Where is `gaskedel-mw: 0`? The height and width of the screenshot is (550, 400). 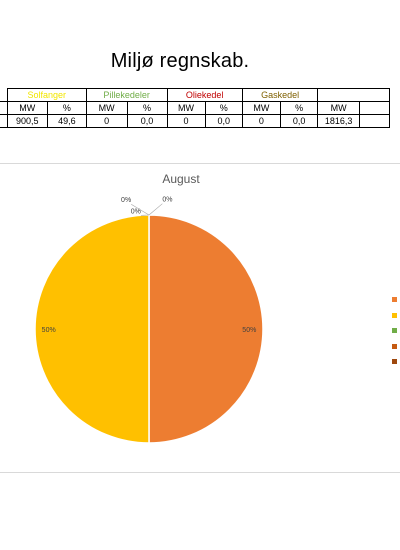 gaskedel-mw: 0 is located at coordinates (261, 121).